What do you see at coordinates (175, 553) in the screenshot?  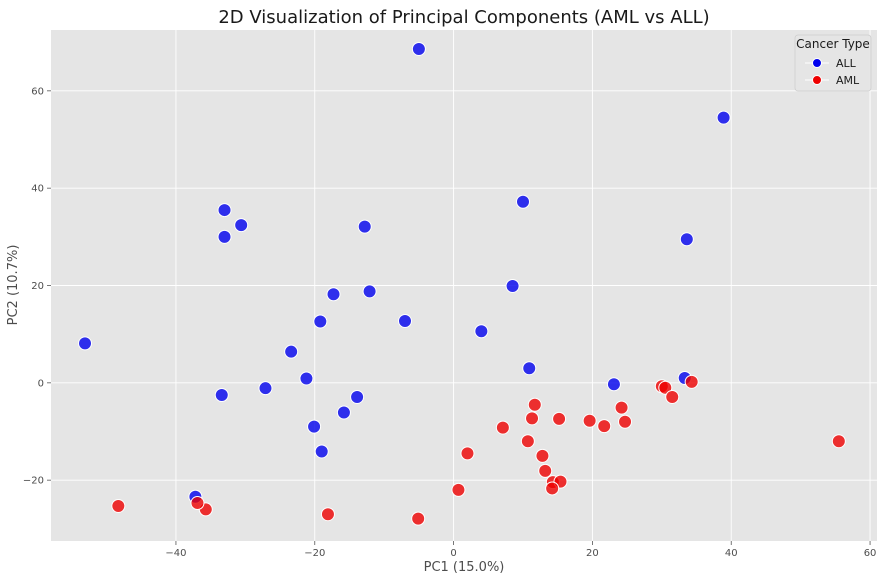 I see `x-tick-label: −40` at bounding box center [175, 553].